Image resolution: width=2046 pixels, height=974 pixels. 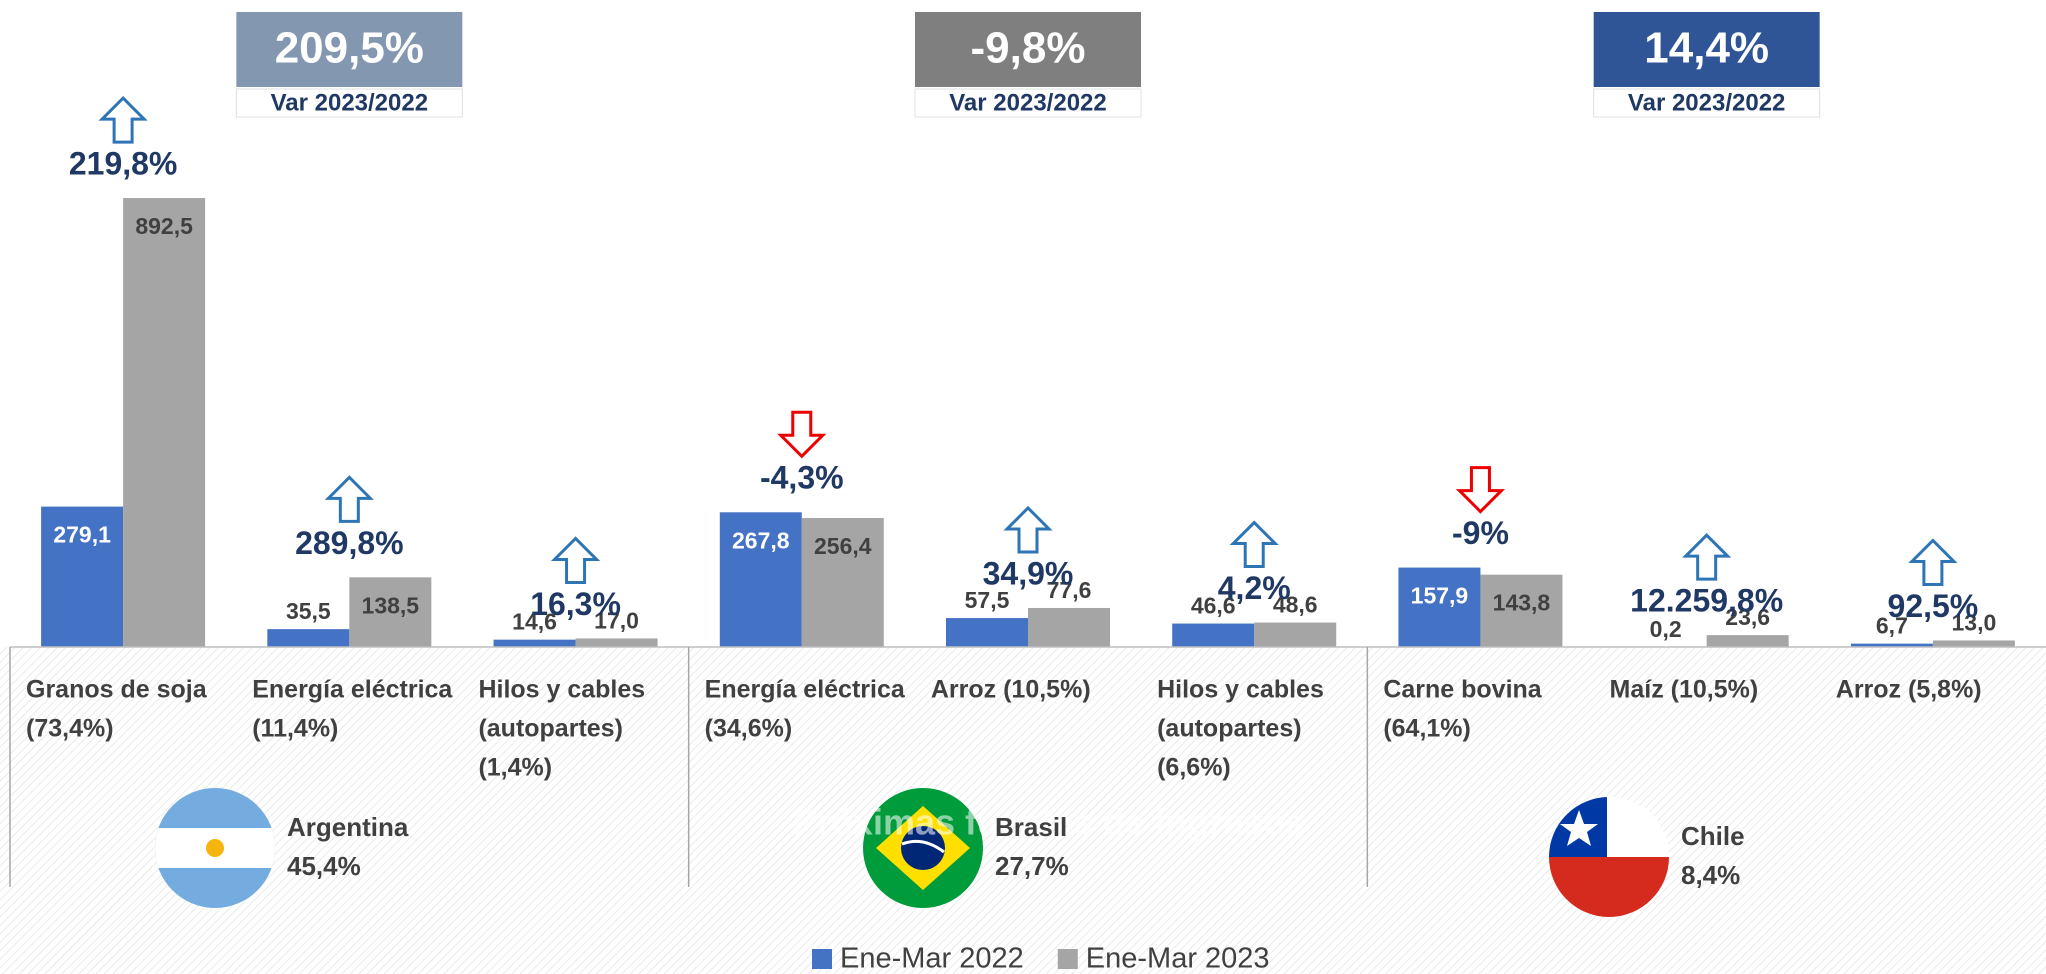 What do you see at coordinates (1747, 617) in the screenshot?
I see `value-label: 23,6` at bounding box center [1747, 617].